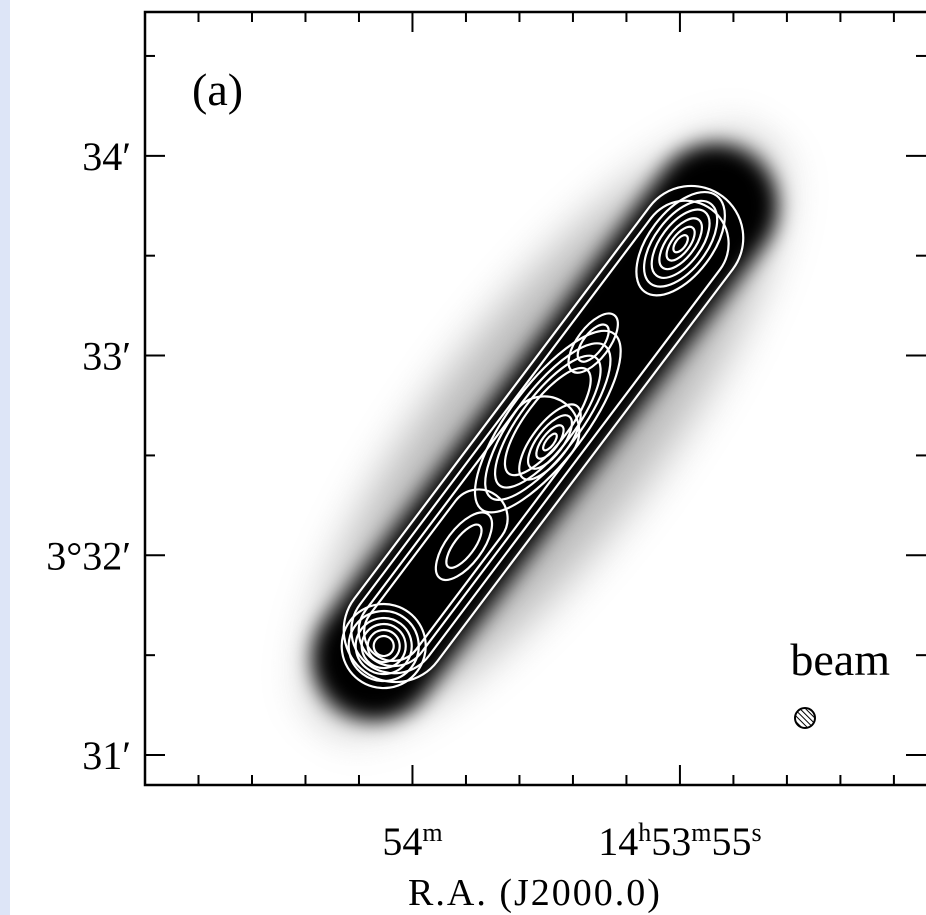 Image resolution: width=926 pixels, height=915 pixels. What do you see at coordinates (106, 356) in the screenshot?
I see `y-tick-label: 33′` at bounding box center [106, 356].